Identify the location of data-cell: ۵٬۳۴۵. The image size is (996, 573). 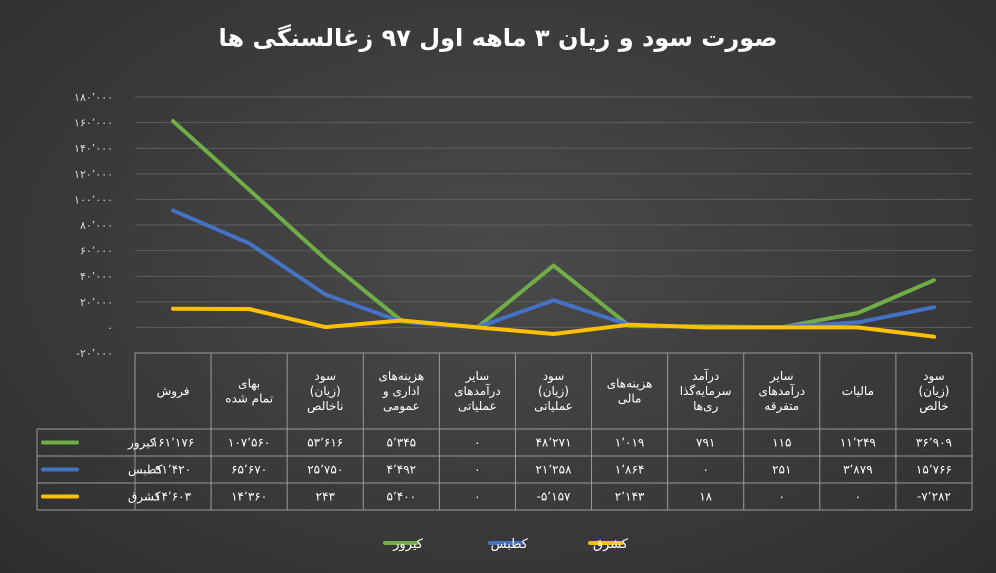
(402, 443).